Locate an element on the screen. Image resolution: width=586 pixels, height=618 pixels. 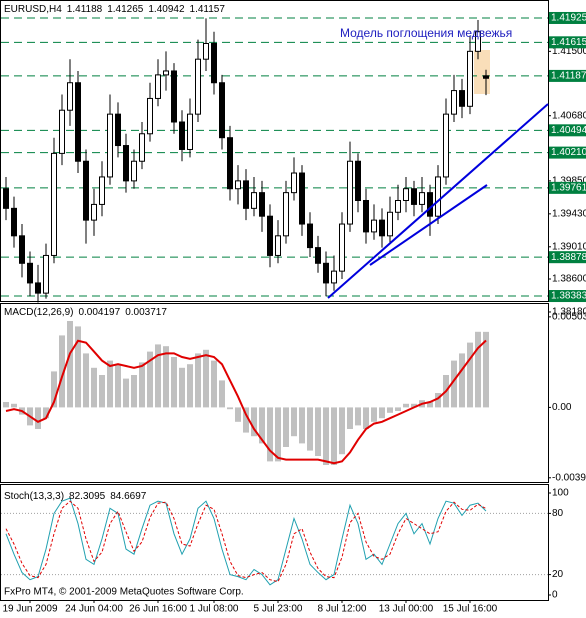
x-tick-label: 19 Jun 2009 is located at coordinates (29, 609).